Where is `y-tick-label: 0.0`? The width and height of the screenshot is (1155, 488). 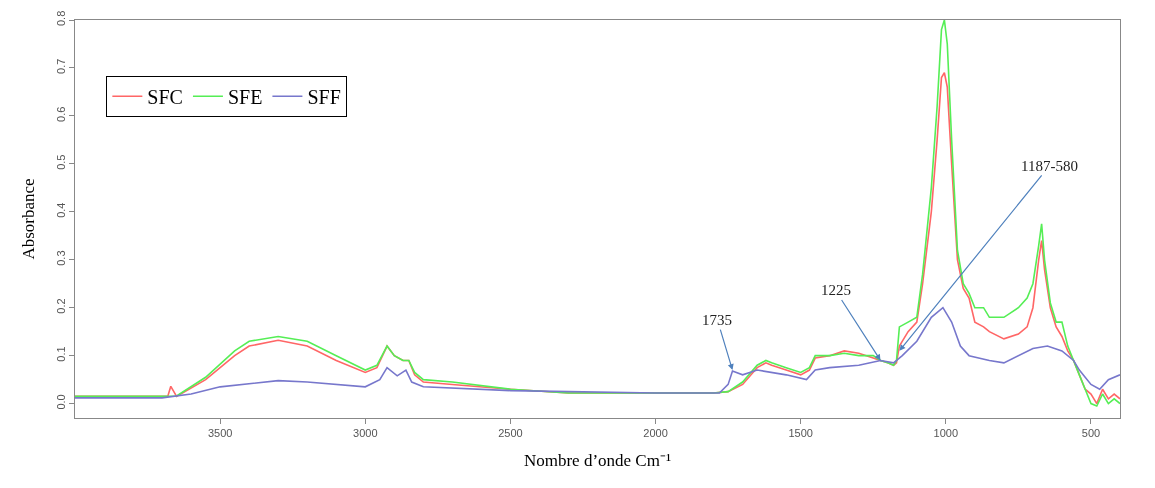
y-tick-label: 0.0 is located at coordinates (60, 402).